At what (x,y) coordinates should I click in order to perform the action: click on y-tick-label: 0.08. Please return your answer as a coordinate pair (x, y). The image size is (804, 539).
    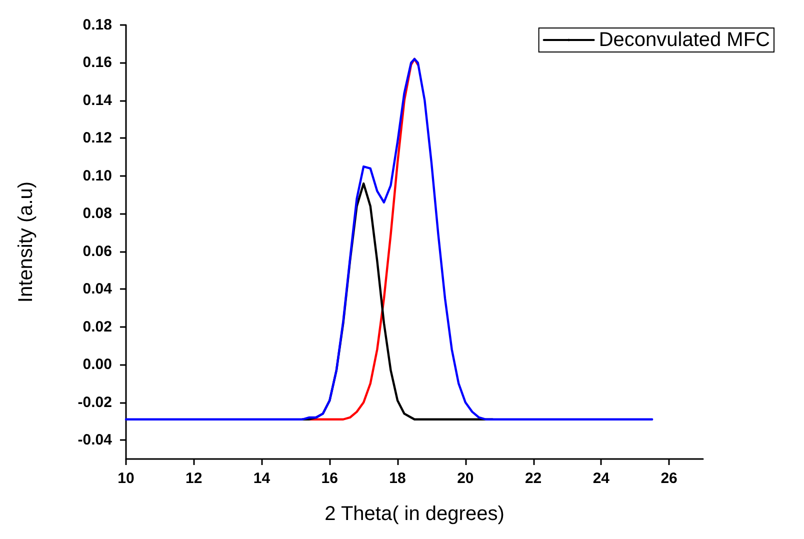
    Looking at the image, I should click on (97, 213).